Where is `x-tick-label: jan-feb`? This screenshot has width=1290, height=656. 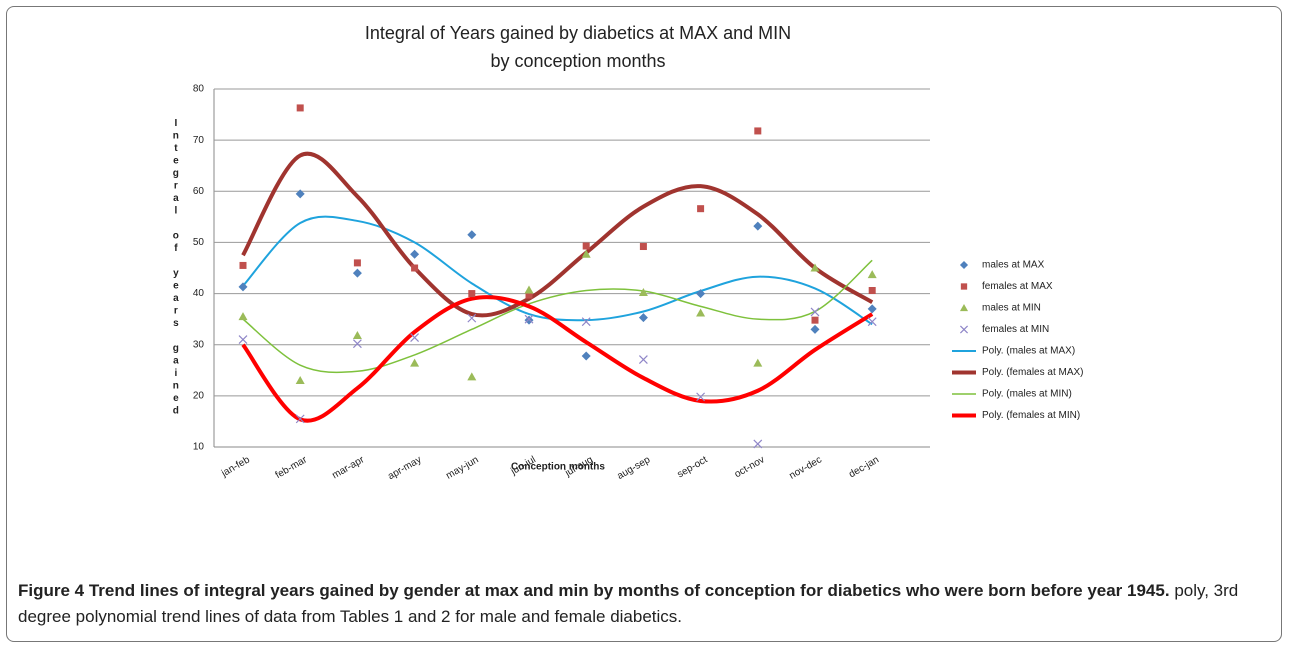
x-tick-label: jan-feb is located at coordinates (235, 467).